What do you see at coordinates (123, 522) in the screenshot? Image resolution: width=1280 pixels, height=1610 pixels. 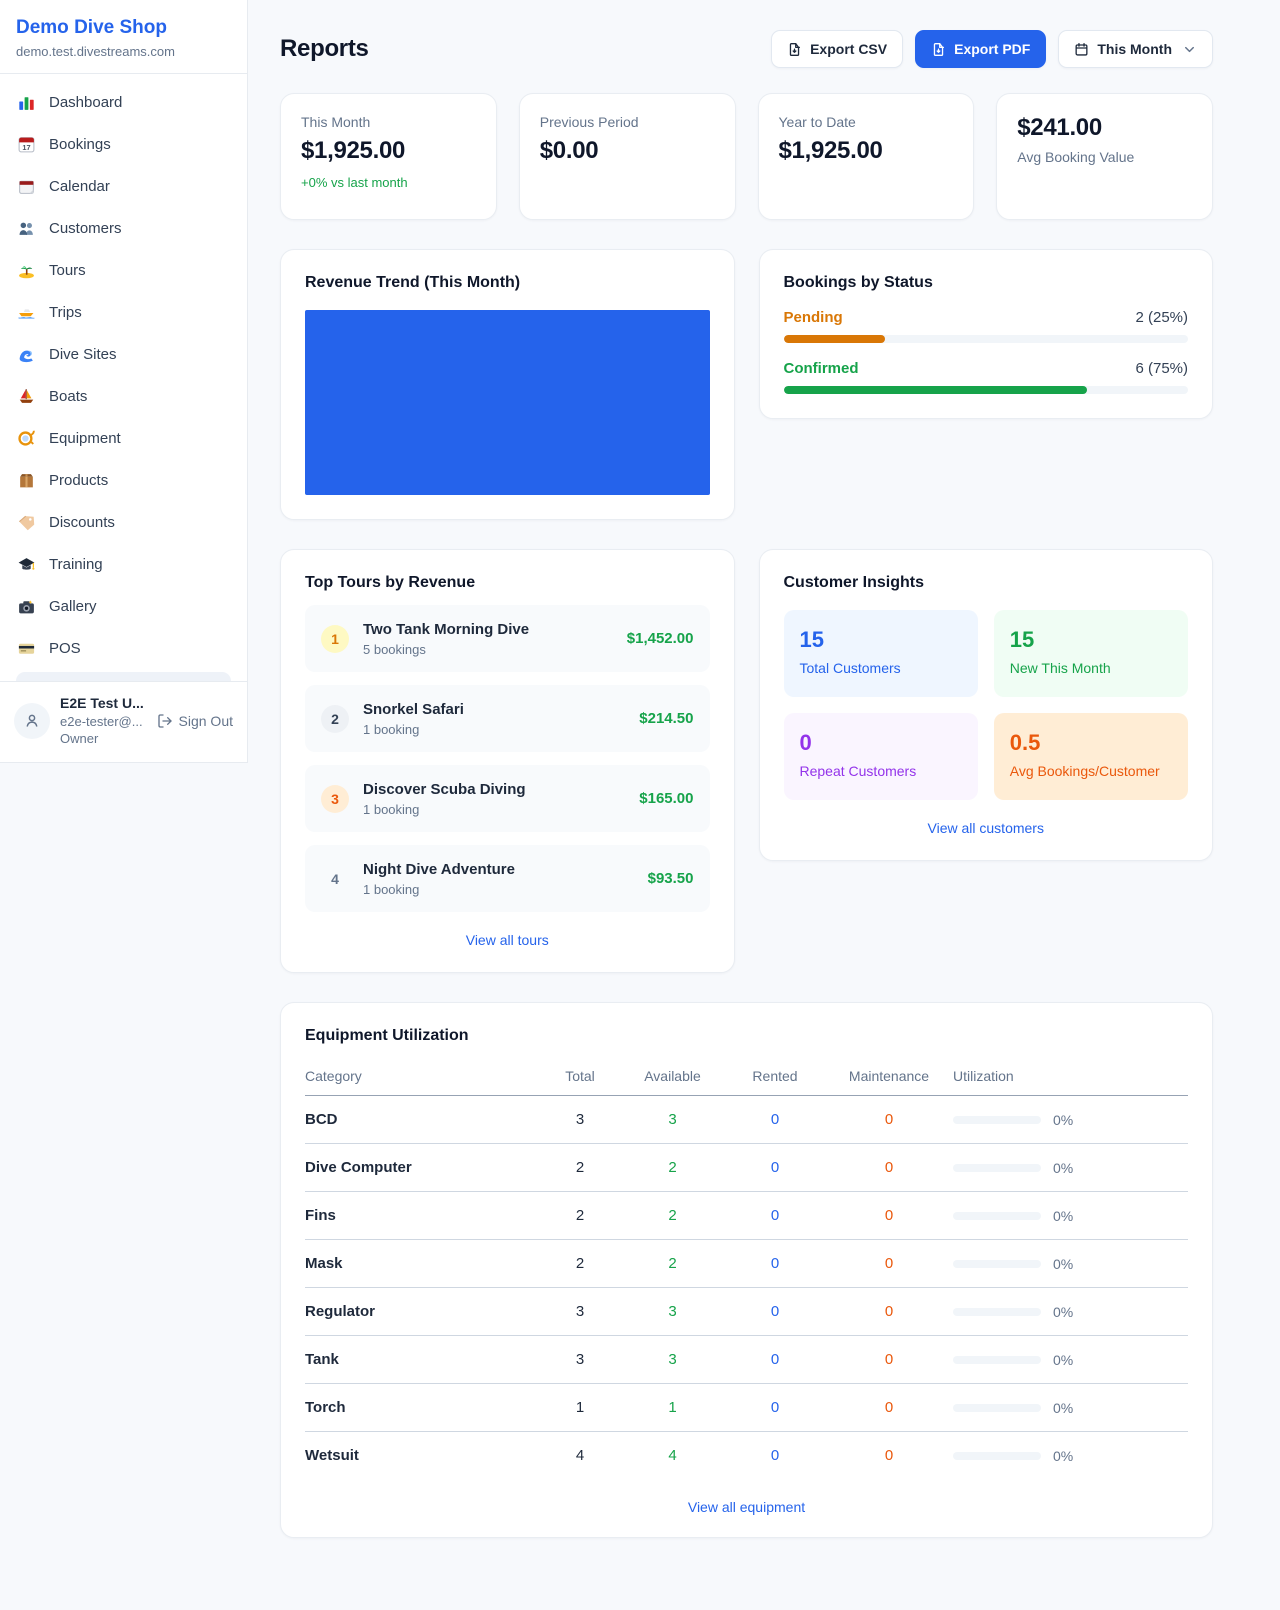 I see `sidebar-item-discounts: Discounts` at bounding box center [123, 522].